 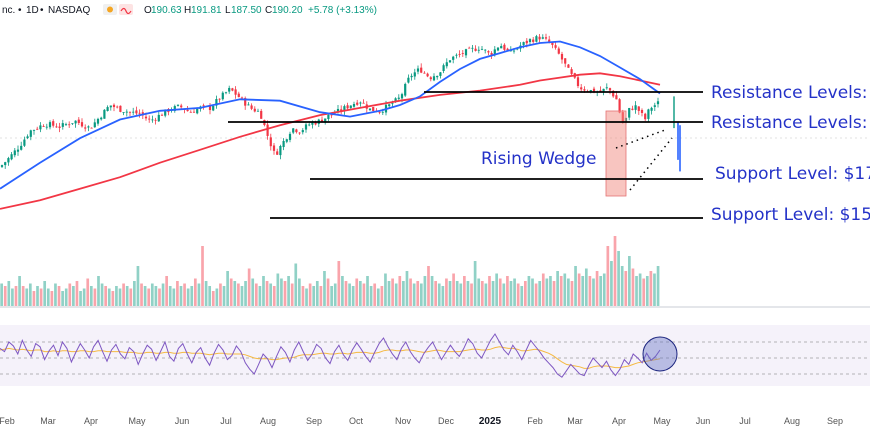 I want to click on rsi-line, so click(x=330, y=355).